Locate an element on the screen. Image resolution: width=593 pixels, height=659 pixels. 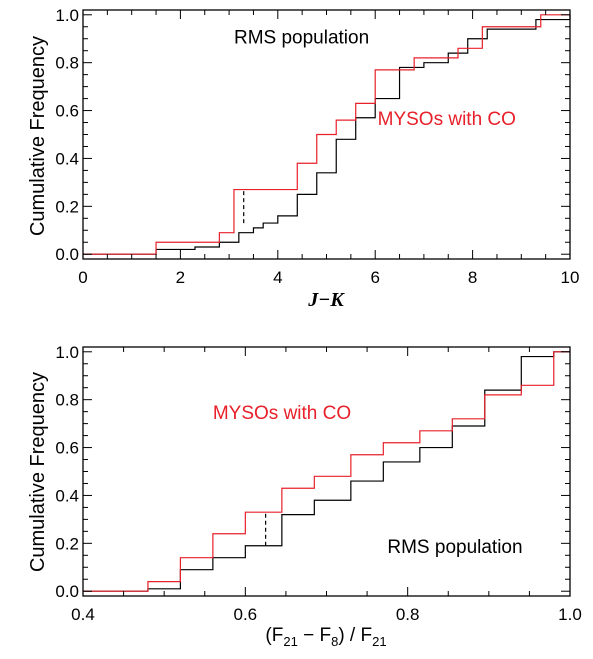
x-axis-label: J−K is located at coordinates (326, 300).